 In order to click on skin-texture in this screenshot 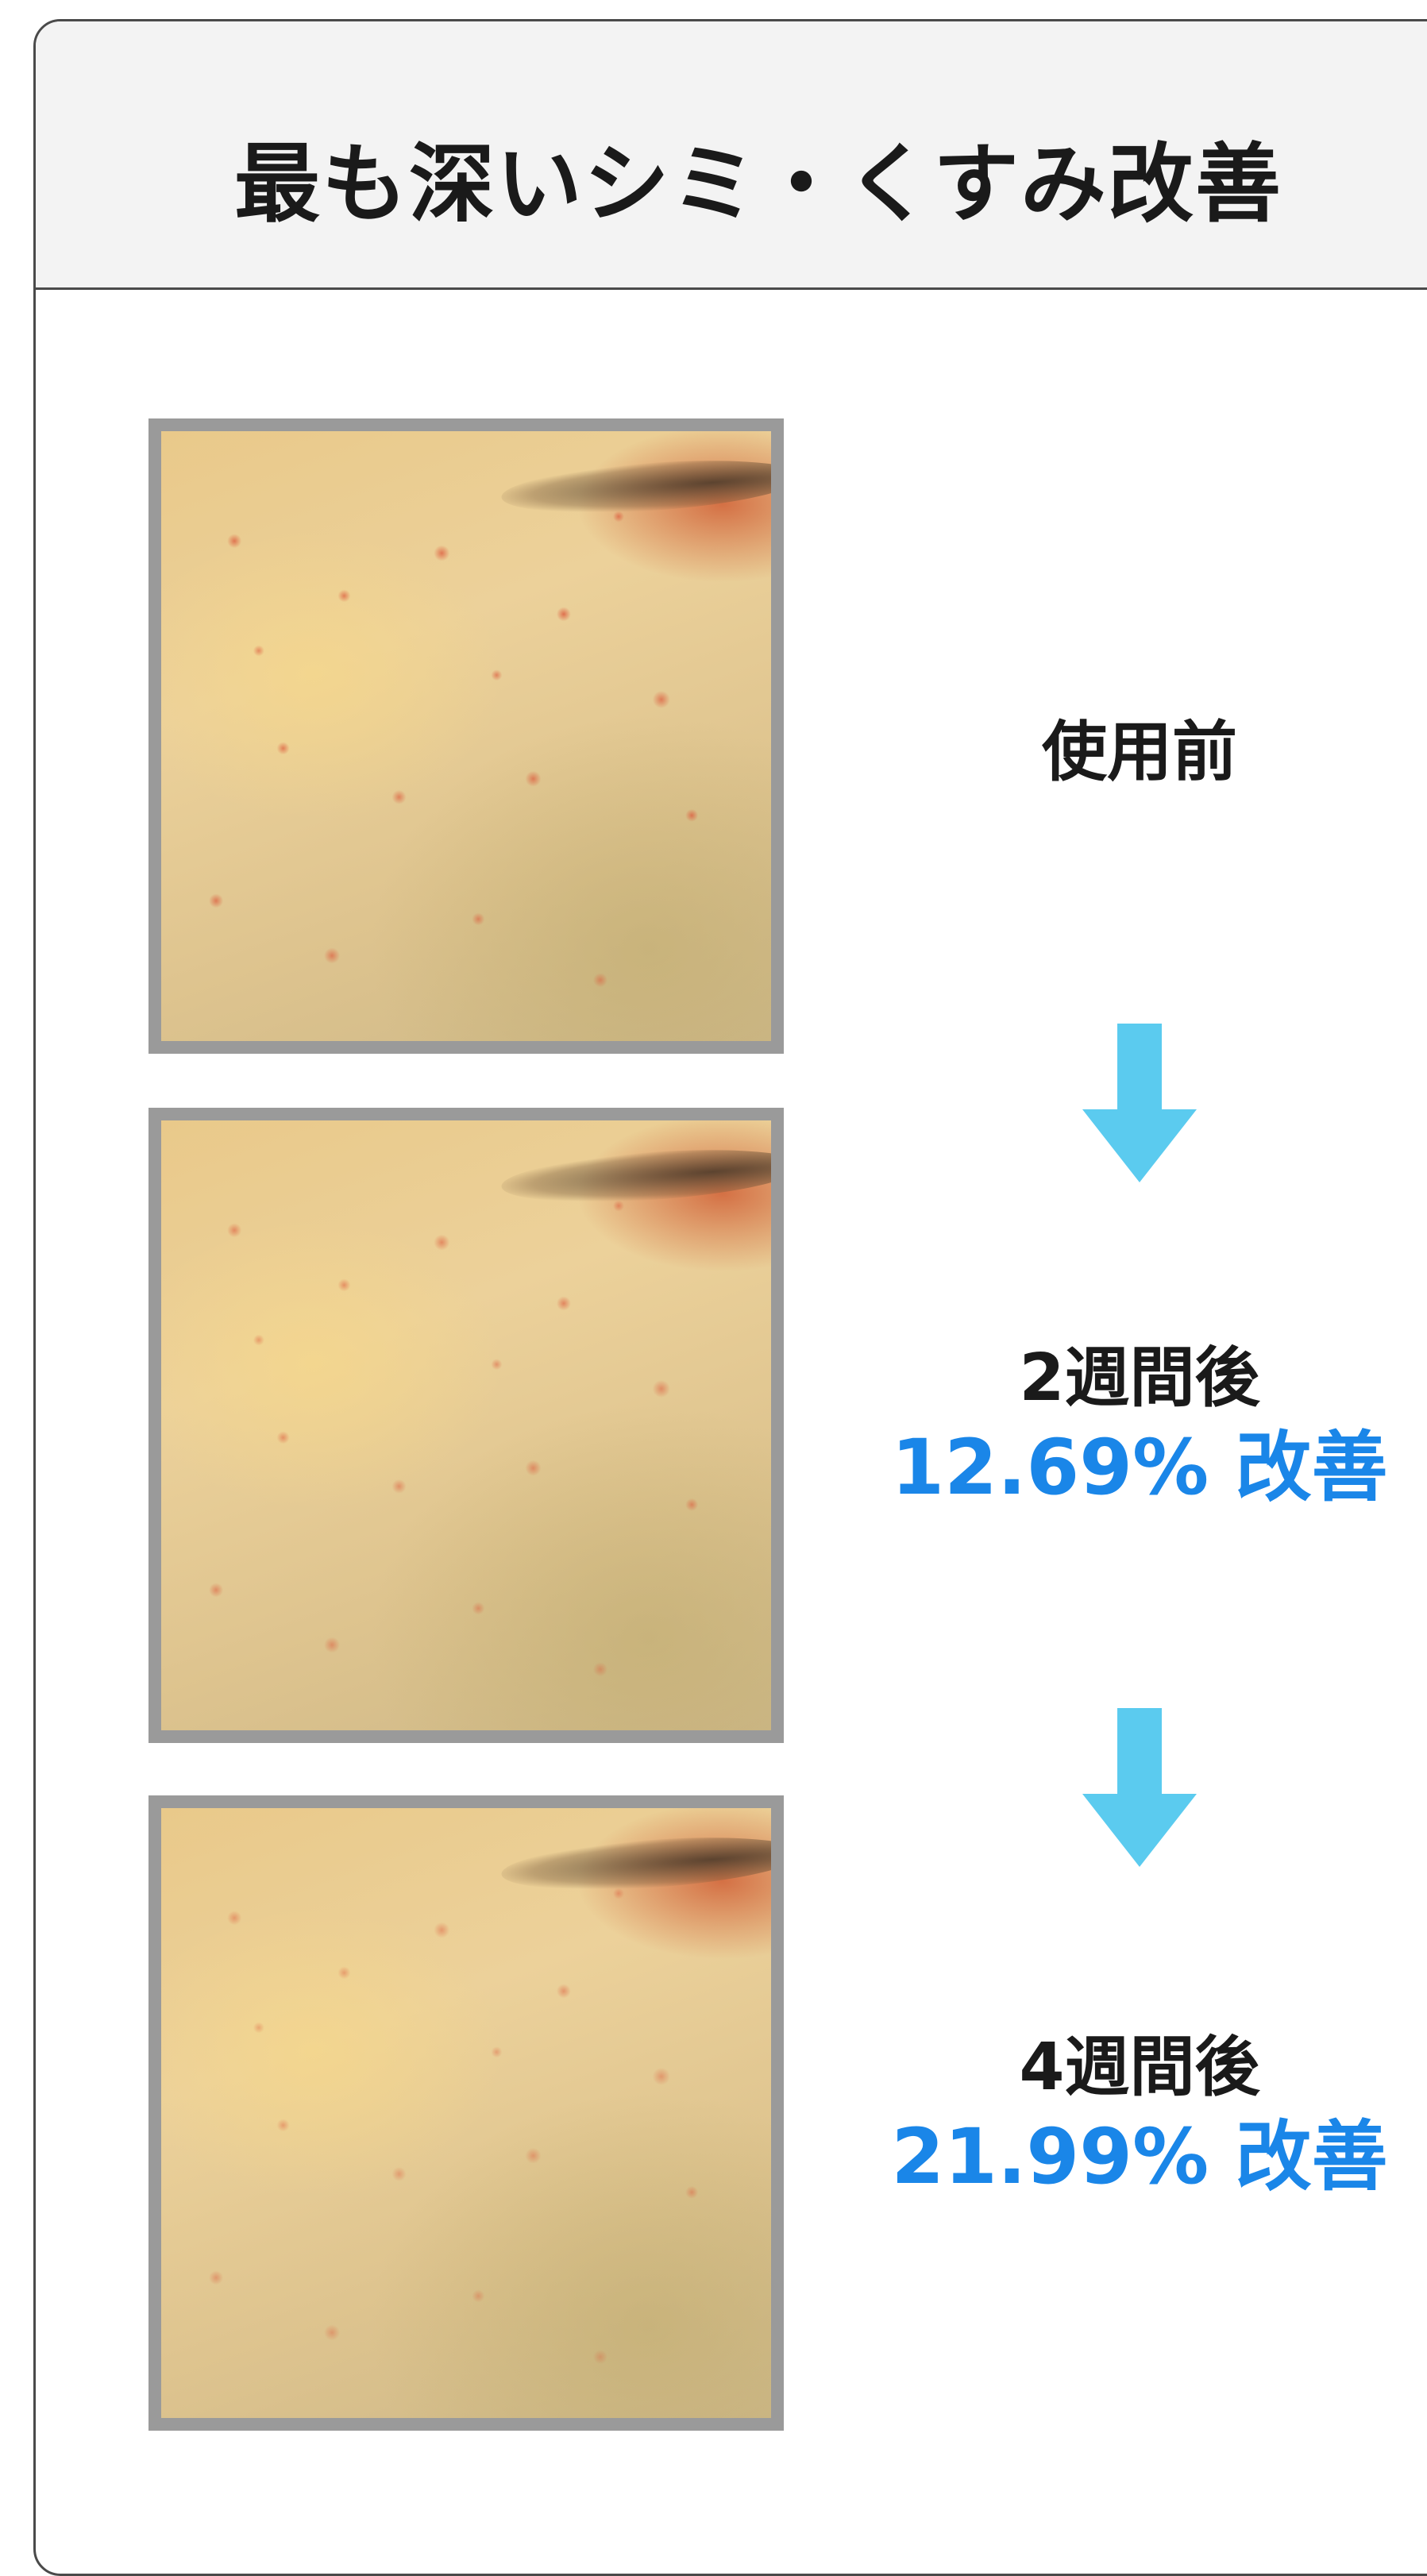, I will do `click(466, 2113)`.